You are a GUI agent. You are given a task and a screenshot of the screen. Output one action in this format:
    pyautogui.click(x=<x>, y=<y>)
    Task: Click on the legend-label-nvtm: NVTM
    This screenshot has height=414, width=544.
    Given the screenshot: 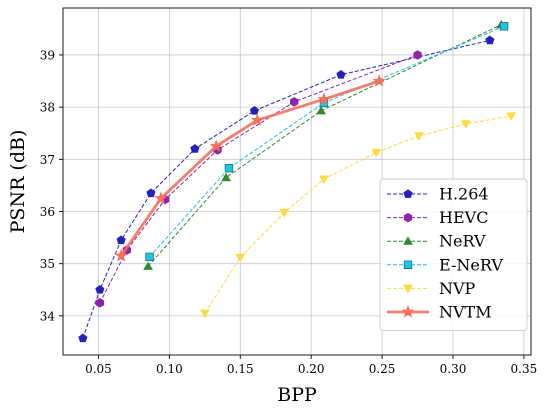 What is the action you would take?
    pyautogui.click(x=465, y=312)
    